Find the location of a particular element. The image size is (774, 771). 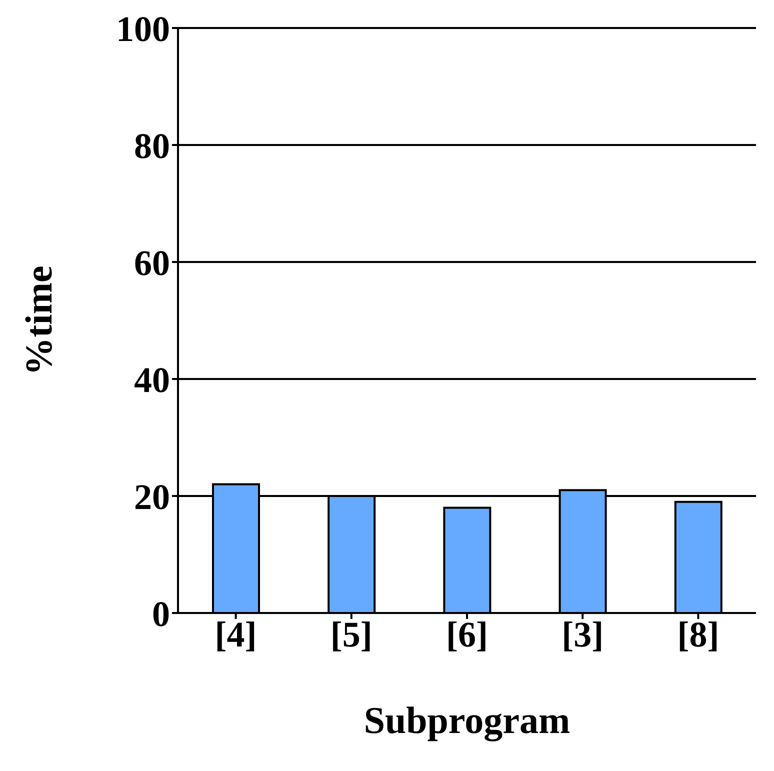

x-tick-label: [5] is located at coordinates (351, 634).